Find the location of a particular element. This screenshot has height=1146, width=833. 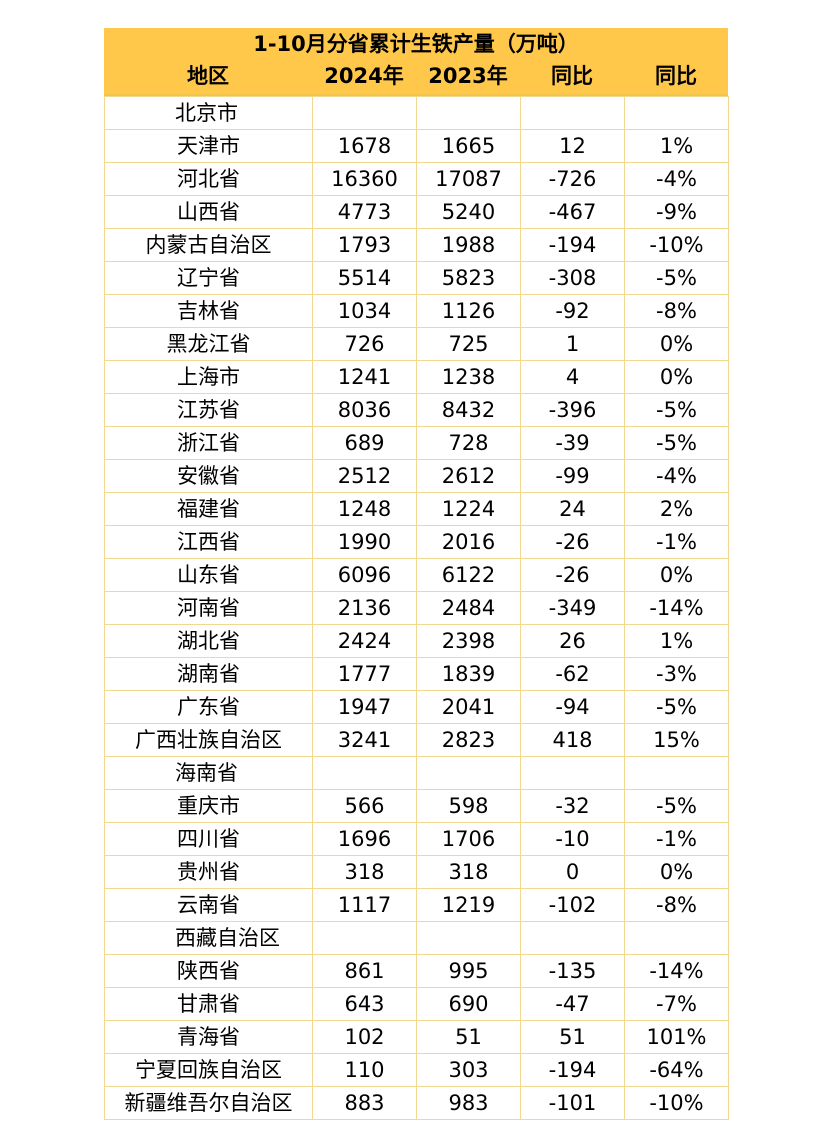

cell-pct is located at coordinates (676, 773).